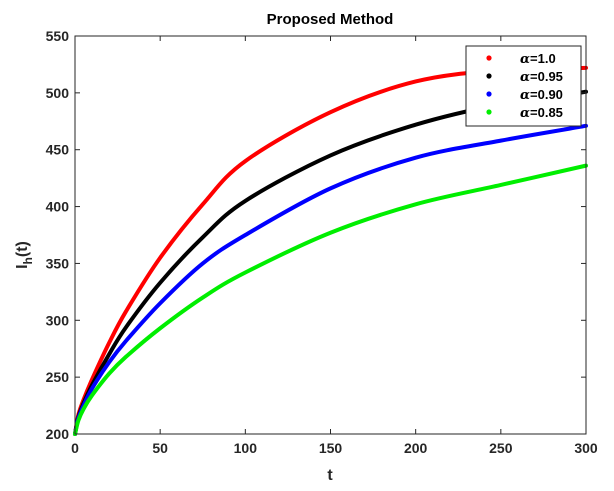  Describe the element at coordinates (331, 448) in the screenshot. I see `x-tick-label-3: 150` at that location.